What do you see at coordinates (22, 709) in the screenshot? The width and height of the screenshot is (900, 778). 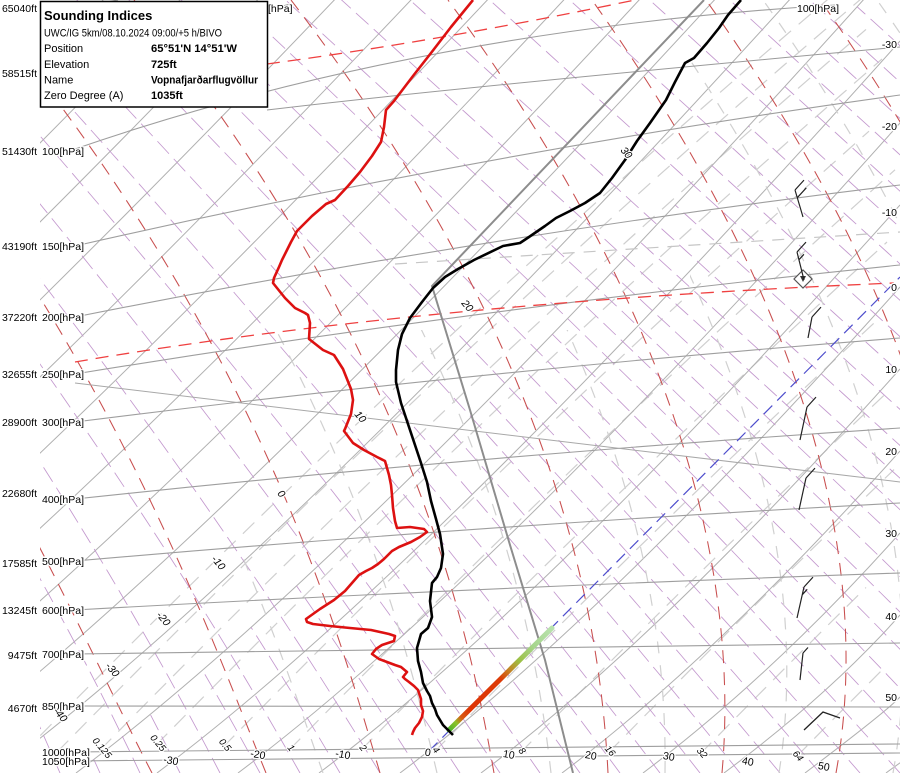 I see `svg-text: 4670ft` at bounding box center [22, 709].